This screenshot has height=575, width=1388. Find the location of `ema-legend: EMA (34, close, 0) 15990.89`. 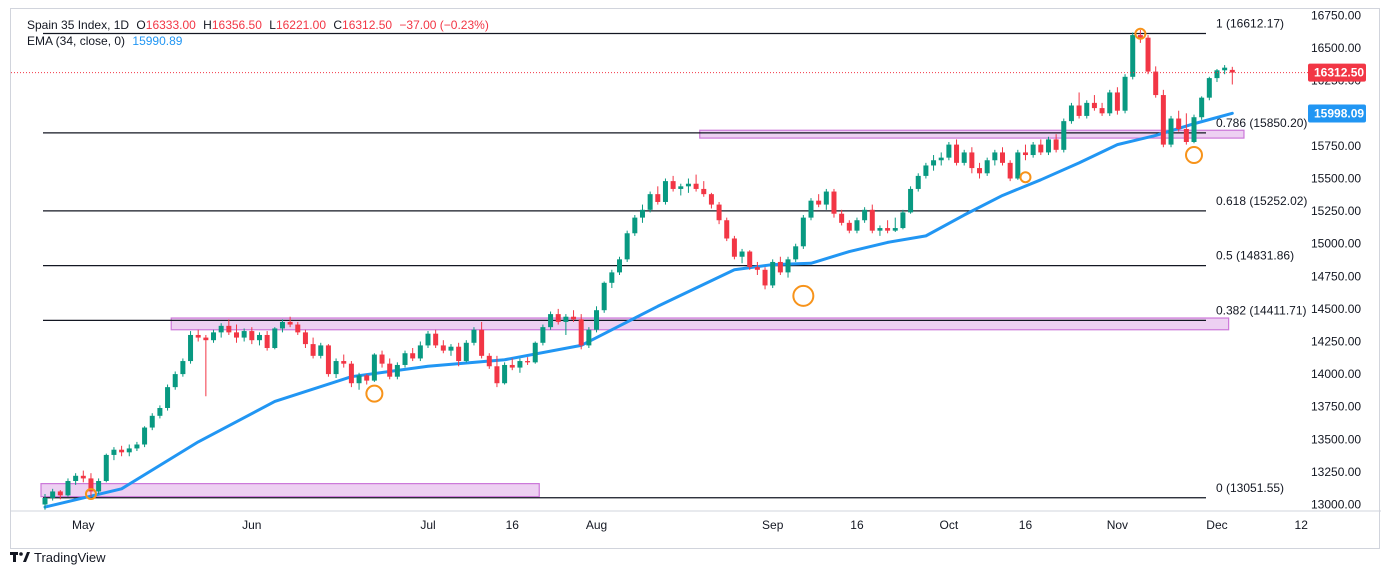

ema-legend: EMA (34, close, 0) 15990.89 is located at coordinates (106, 41).